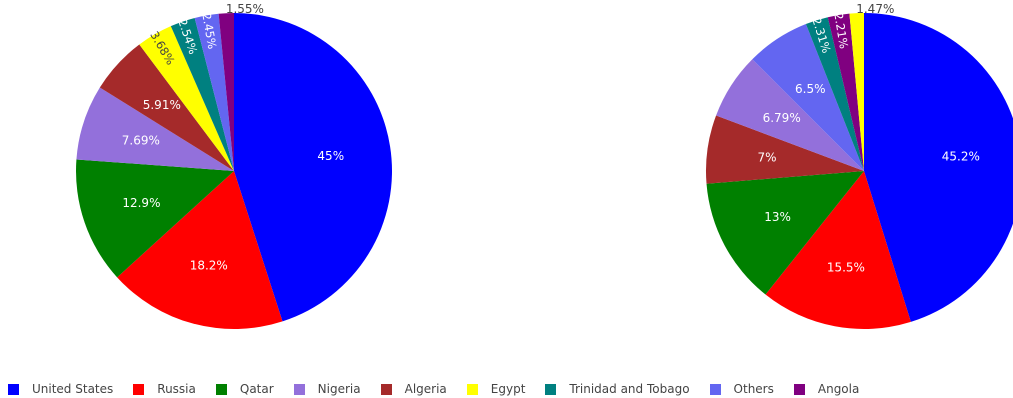  I want to click on slice-others-left, so click(214, 92).